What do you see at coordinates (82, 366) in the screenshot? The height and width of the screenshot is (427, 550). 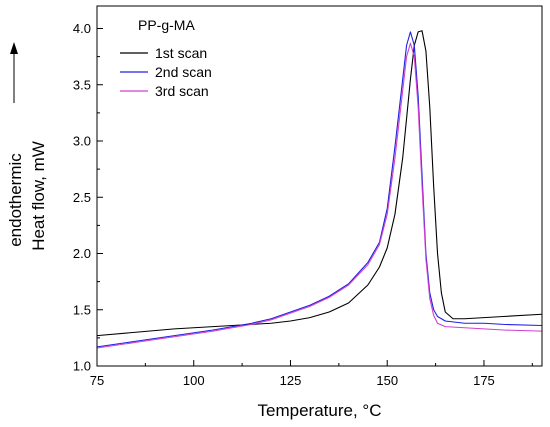 I see `y-tick-label: 1.0` at bounding box center [82, 366].